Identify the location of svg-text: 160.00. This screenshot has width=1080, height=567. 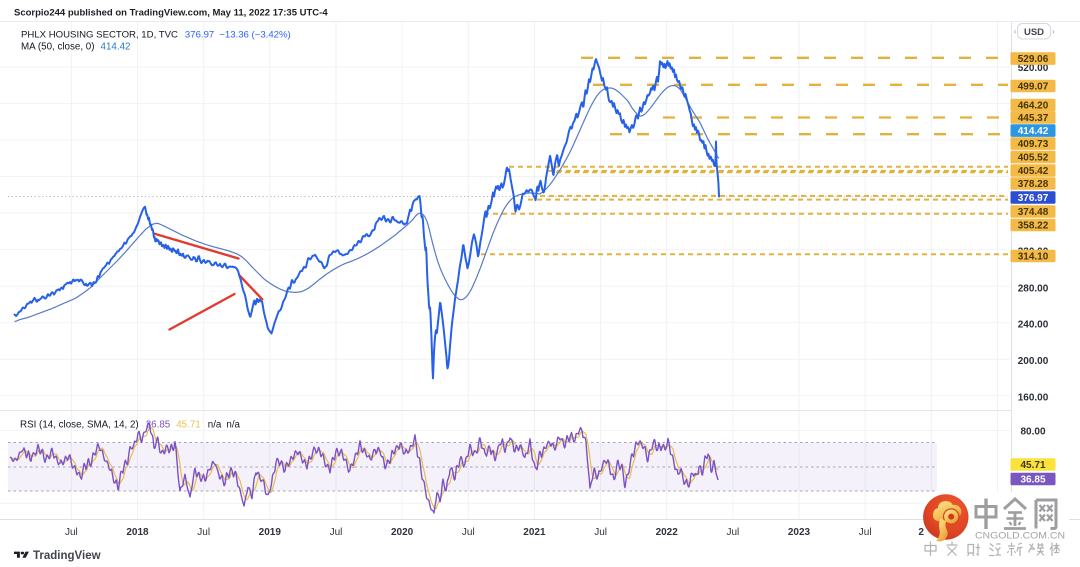
(1033, 397).